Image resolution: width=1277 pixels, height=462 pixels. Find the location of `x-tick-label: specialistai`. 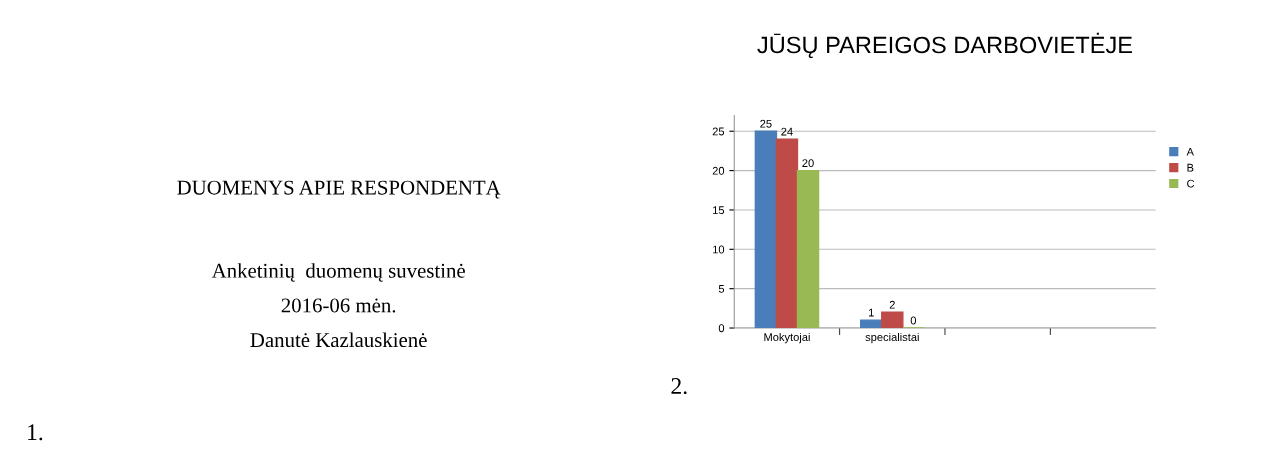

x-tick-label: specialistai is located at coordinates (892, 338).